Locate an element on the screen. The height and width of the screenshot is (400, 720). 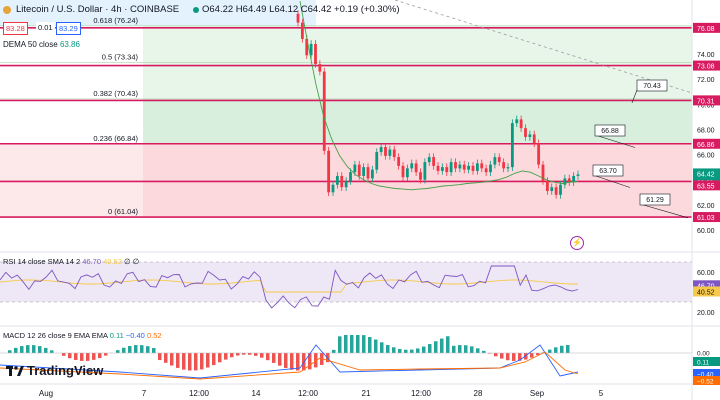
fib-label: 0 (61.04) is located at coordinates (123, 211).